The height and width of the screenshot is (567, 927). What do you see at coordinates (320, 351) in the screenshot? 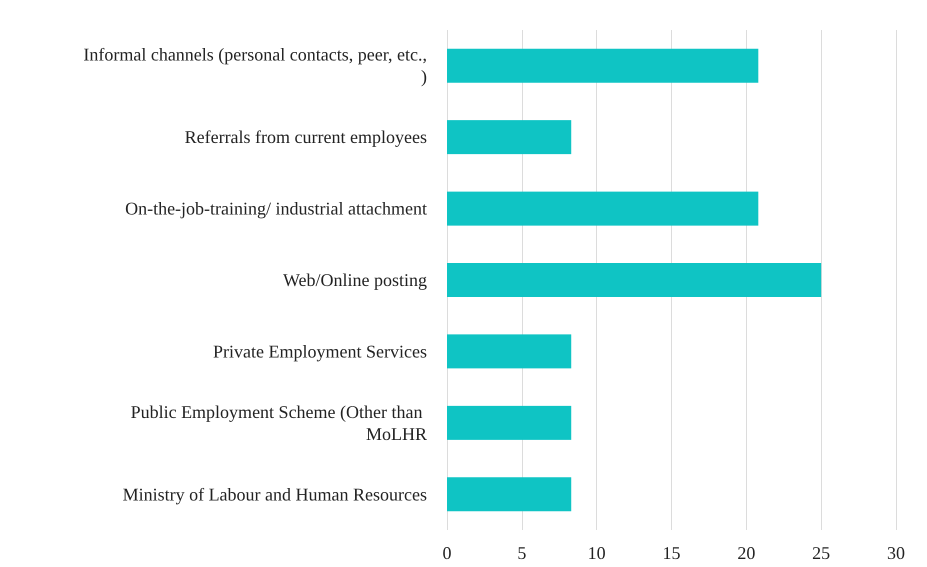
I see `y-tick-label: Private Employment Services` at bounding box center [320, 351].